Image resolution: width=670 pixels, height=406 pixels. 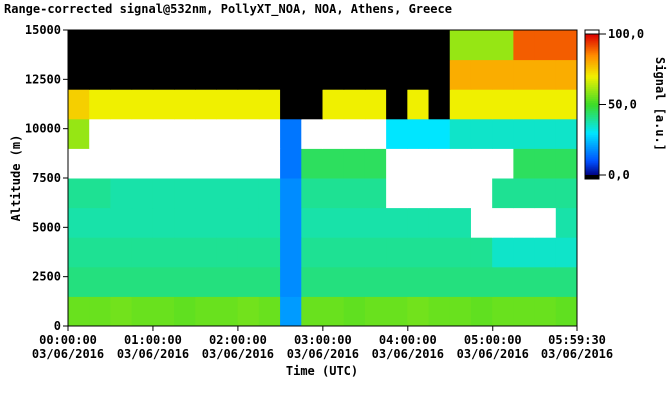 What do you see at coordinates (622, 105) in the screenshot?
I see `colorbar-tick-label: 50,0` at bounding box center [622, 105].